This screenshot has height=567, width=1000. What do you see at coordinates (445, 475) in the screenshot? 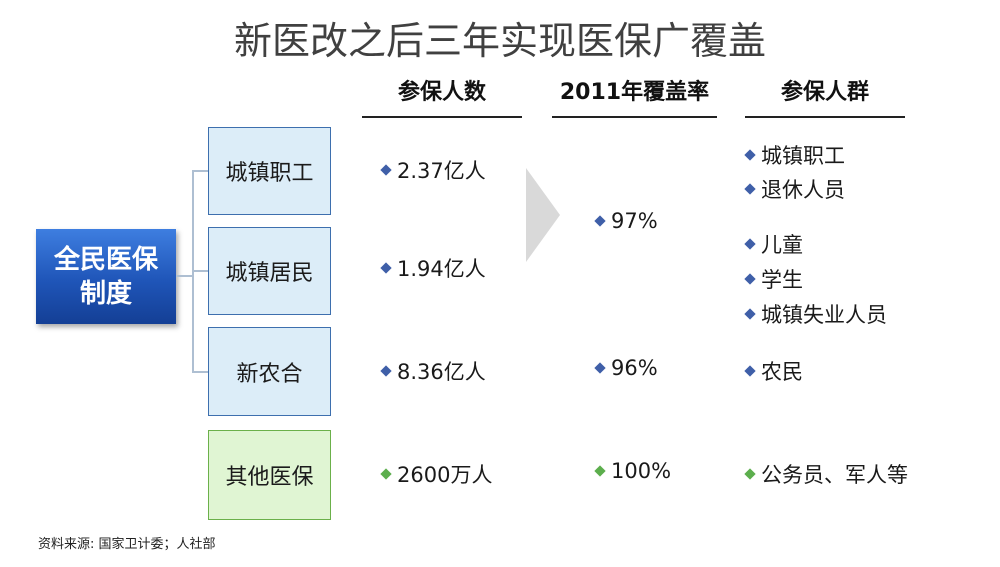
I see `count-value: 2600万人` at bounding box center [445, 475].